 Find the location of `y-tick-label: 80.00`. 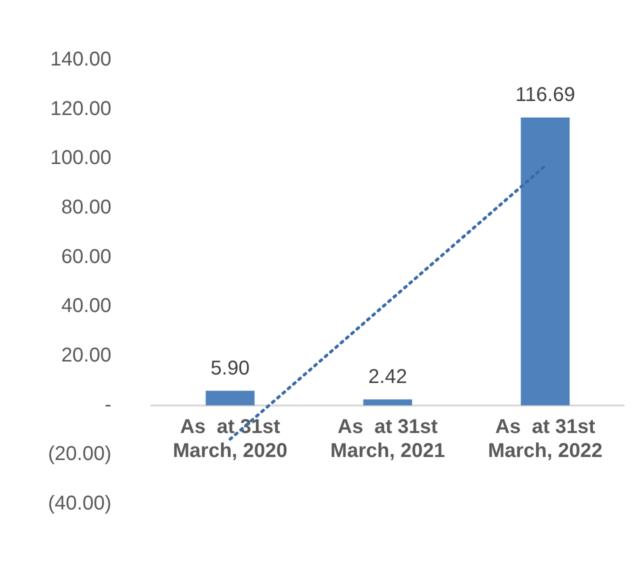

y-tick-label: 80.00 is located at coordinates (86, 207).